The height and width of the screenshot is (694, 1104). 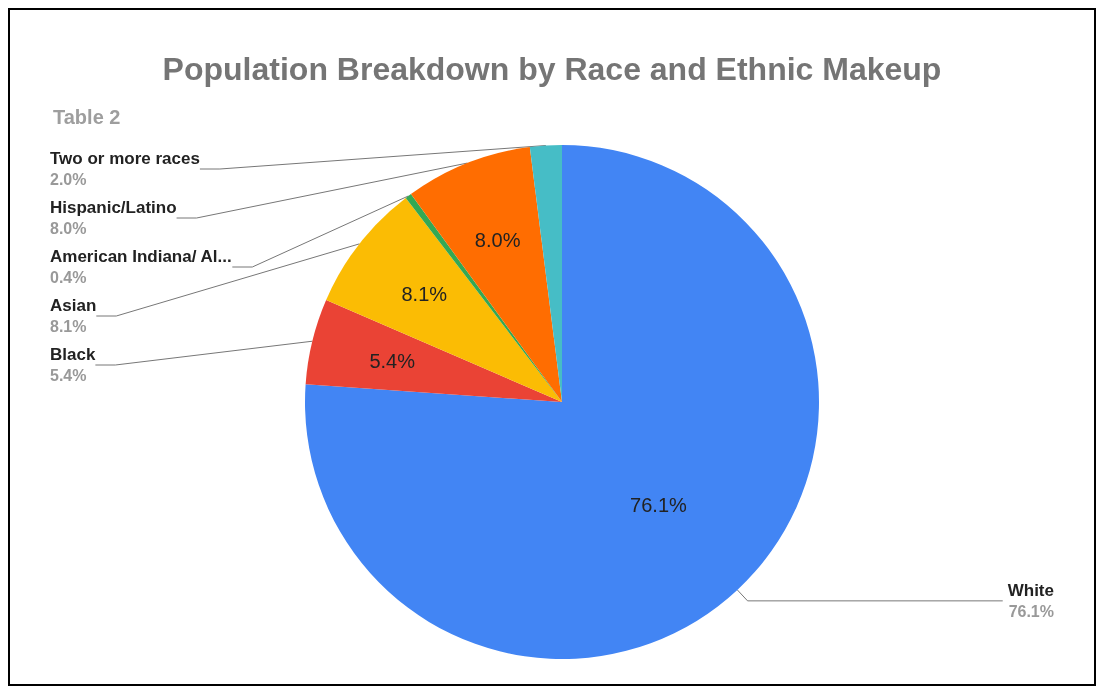 I want to click on text: 8.0%, so click(x=68, y=229).